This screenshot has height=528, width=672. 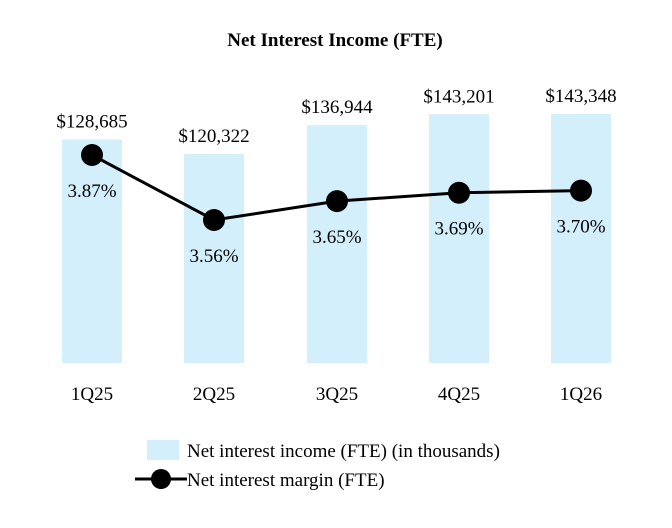 I want to click on category-label: 4Q25, so click(x=459, y=394).